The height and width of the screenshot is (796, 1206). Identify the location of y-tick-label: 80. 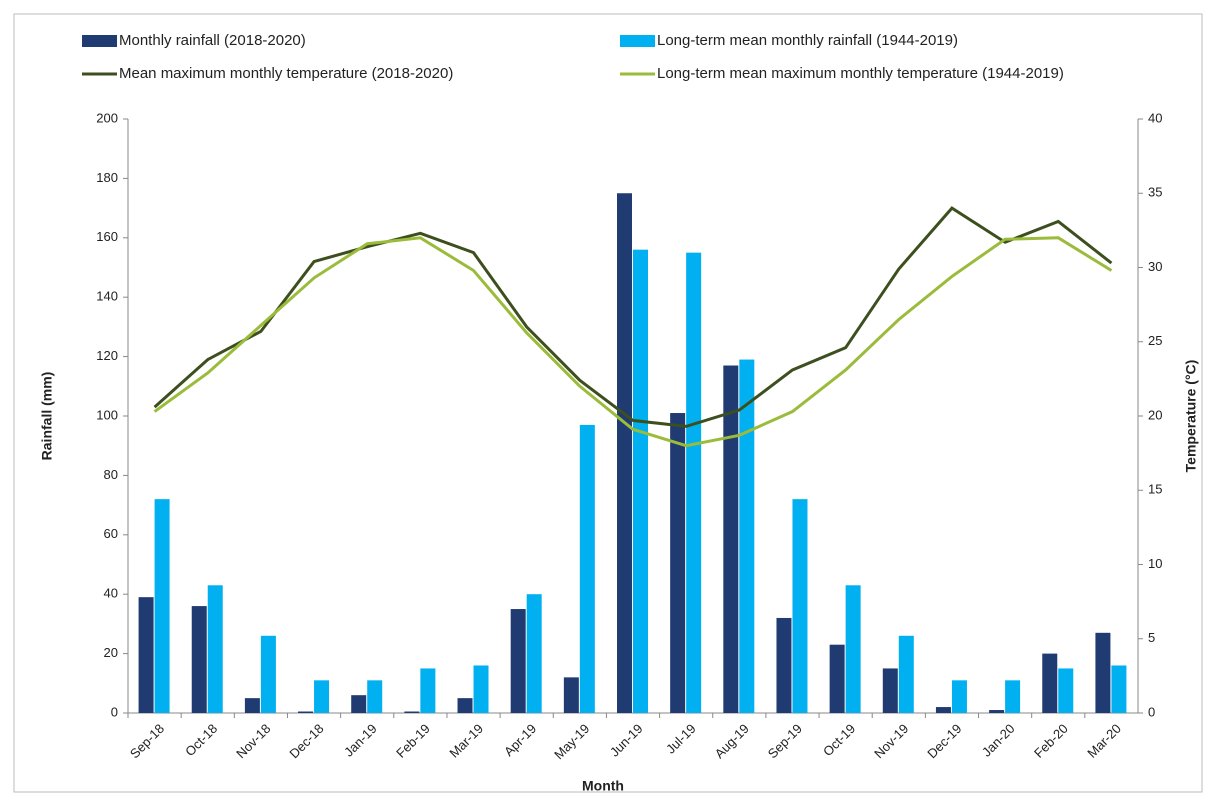
(111, 474).